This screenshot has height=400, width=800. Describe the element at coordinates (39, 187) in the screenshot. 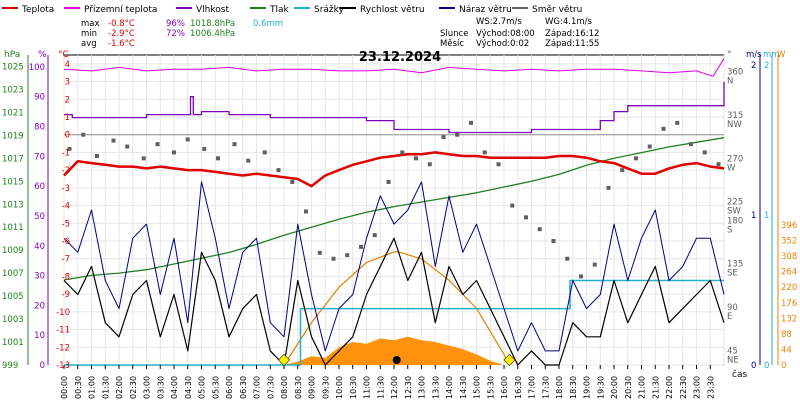

I see `pct-tick-label: 60` at that location.